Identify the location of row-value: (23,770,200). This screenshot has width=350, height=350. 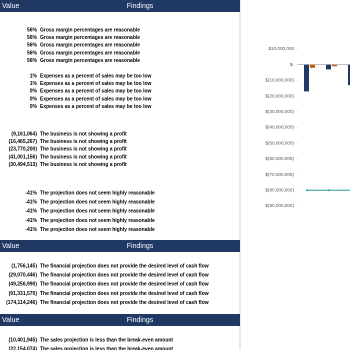
(23, 150).